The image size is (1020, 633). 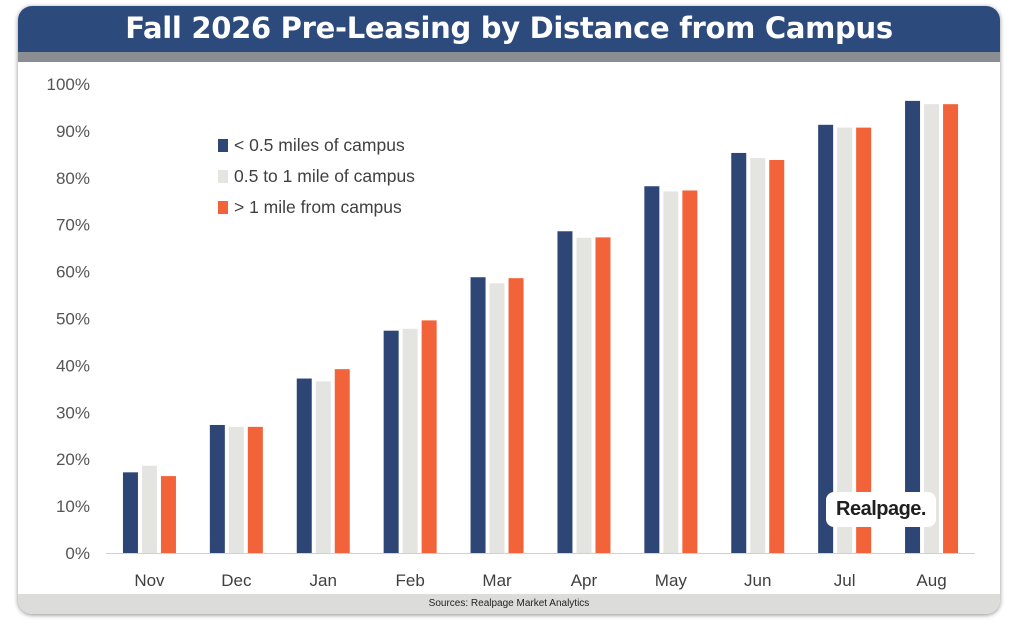 I want to click on legend-label: > 1 mile from campus, so click(x=318, y=207).